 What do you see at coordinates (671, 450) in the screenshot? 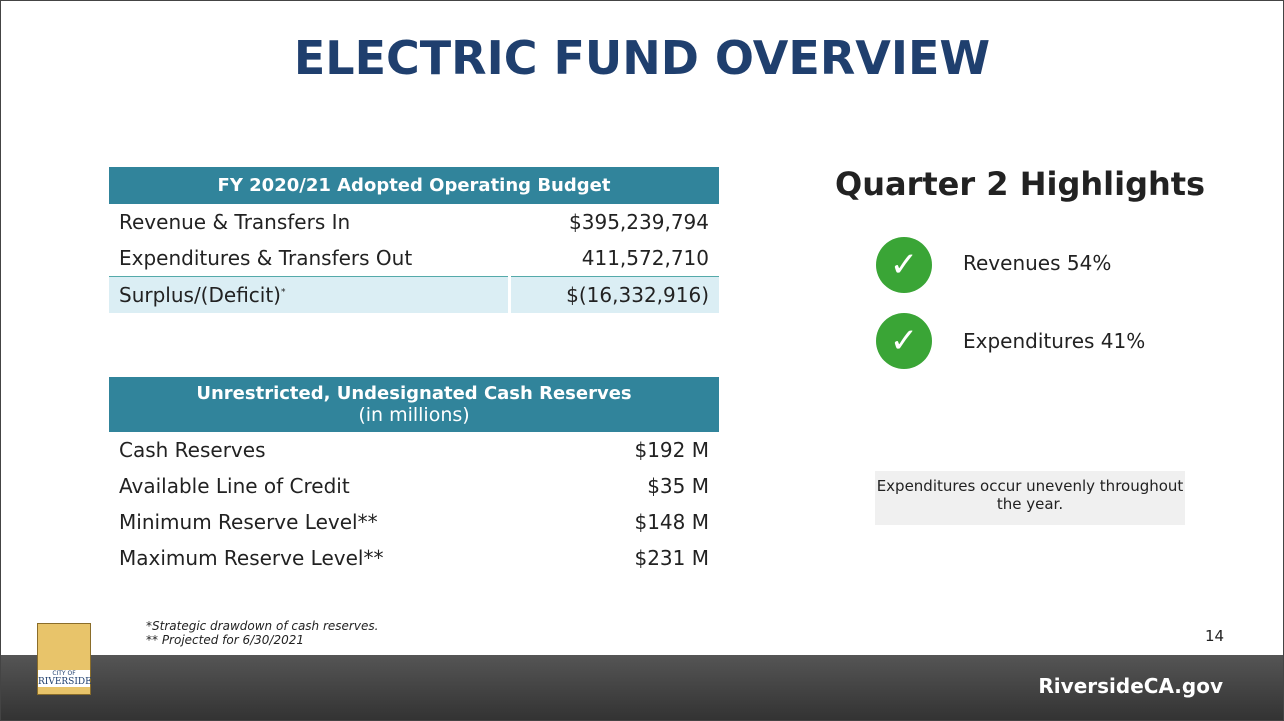
I see `cell: $192 M` at bounding box center [671, 450].